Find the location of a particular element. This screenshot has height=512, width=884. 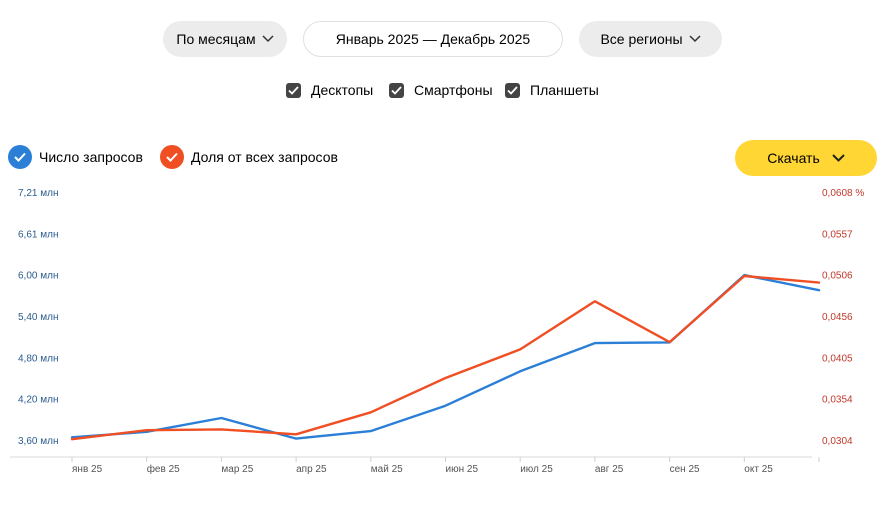

date-range-picker: Январь 2025 — Декабрь 2025 is located at coordinates (433, 39).